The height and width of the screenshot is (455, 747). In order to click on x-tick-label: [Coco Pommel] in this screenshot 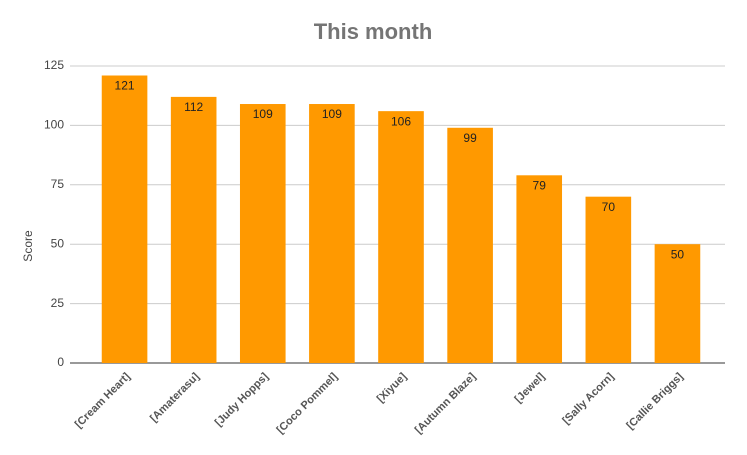, I will do `click(308, 403)`.